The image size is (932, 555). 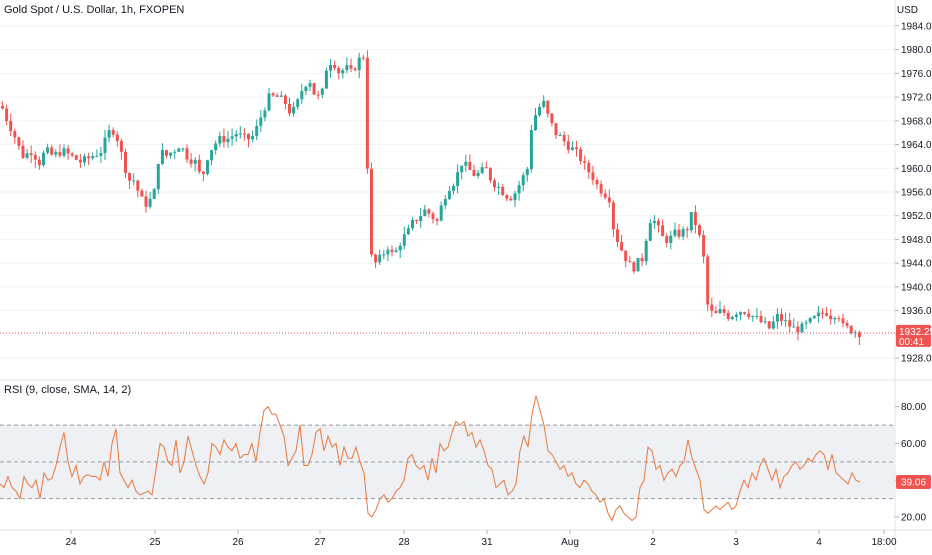 I want to click on price-tick-label: 1936.00, so click(x=916, y=311).